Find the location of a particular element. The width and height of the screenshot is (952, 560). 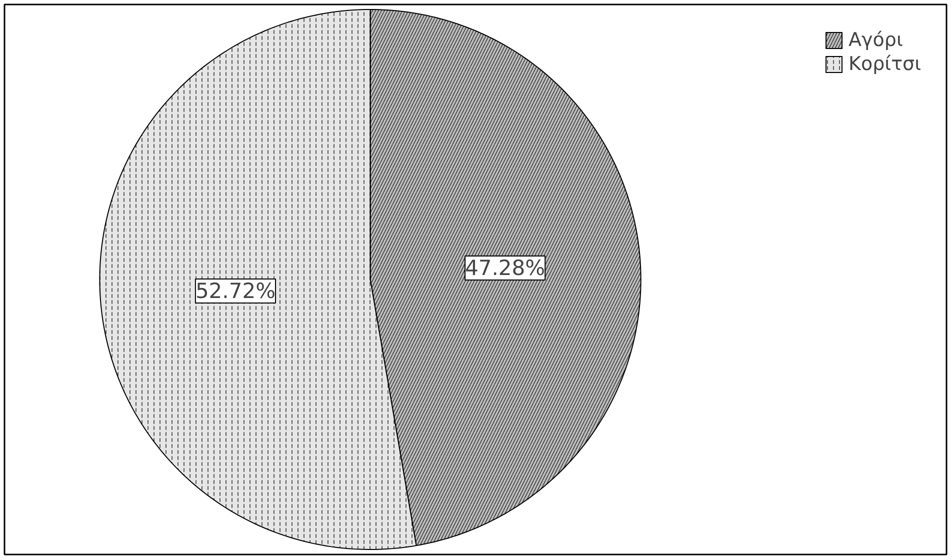

data-label: 47.28% is located at coordinates (505, 268).